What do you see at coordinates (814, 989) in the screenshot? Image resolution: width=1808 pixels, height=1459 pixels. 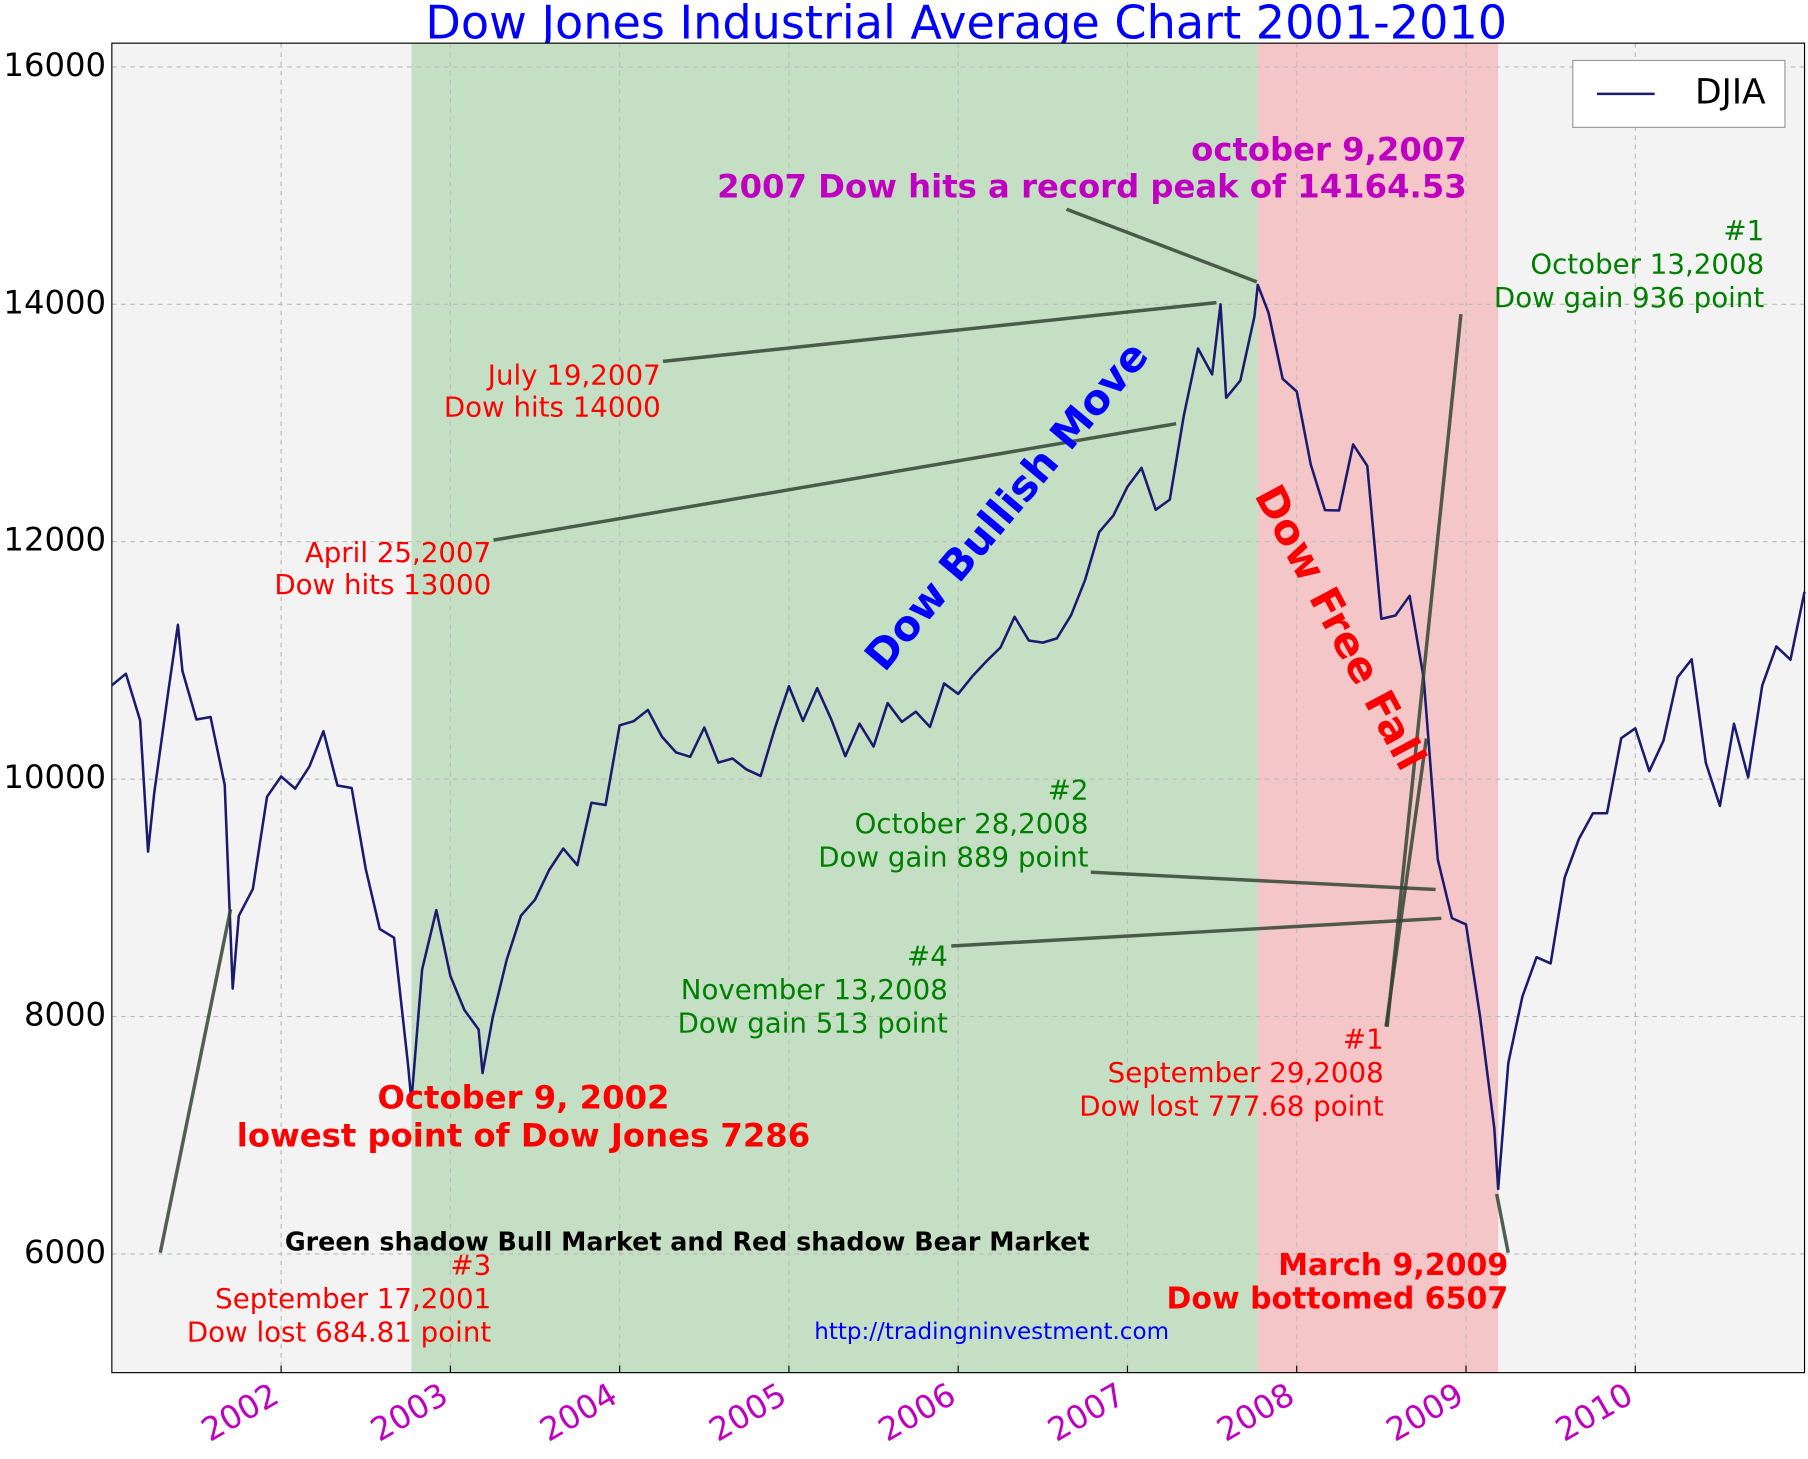 I see `annotation-text: November 13,2008` at bounding box center [814, 989].